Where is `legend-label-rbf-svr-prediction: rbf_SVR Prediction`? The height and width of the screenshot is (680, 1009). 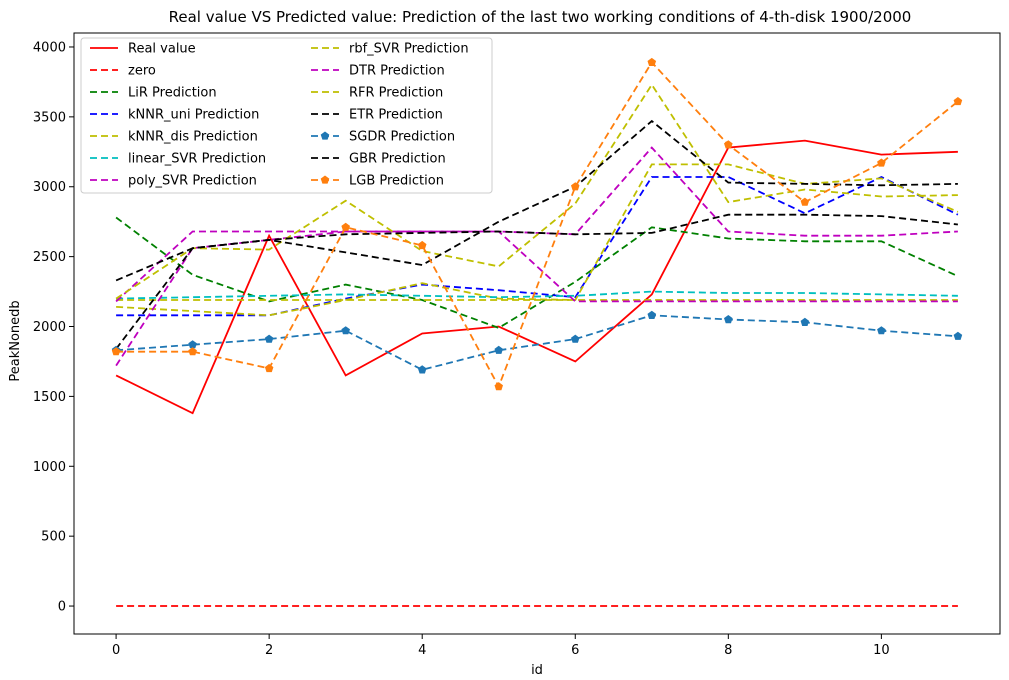 legend-label-rbf-svr-prediction: rbf_SVR Prediction is located at coordinates (409, 49).